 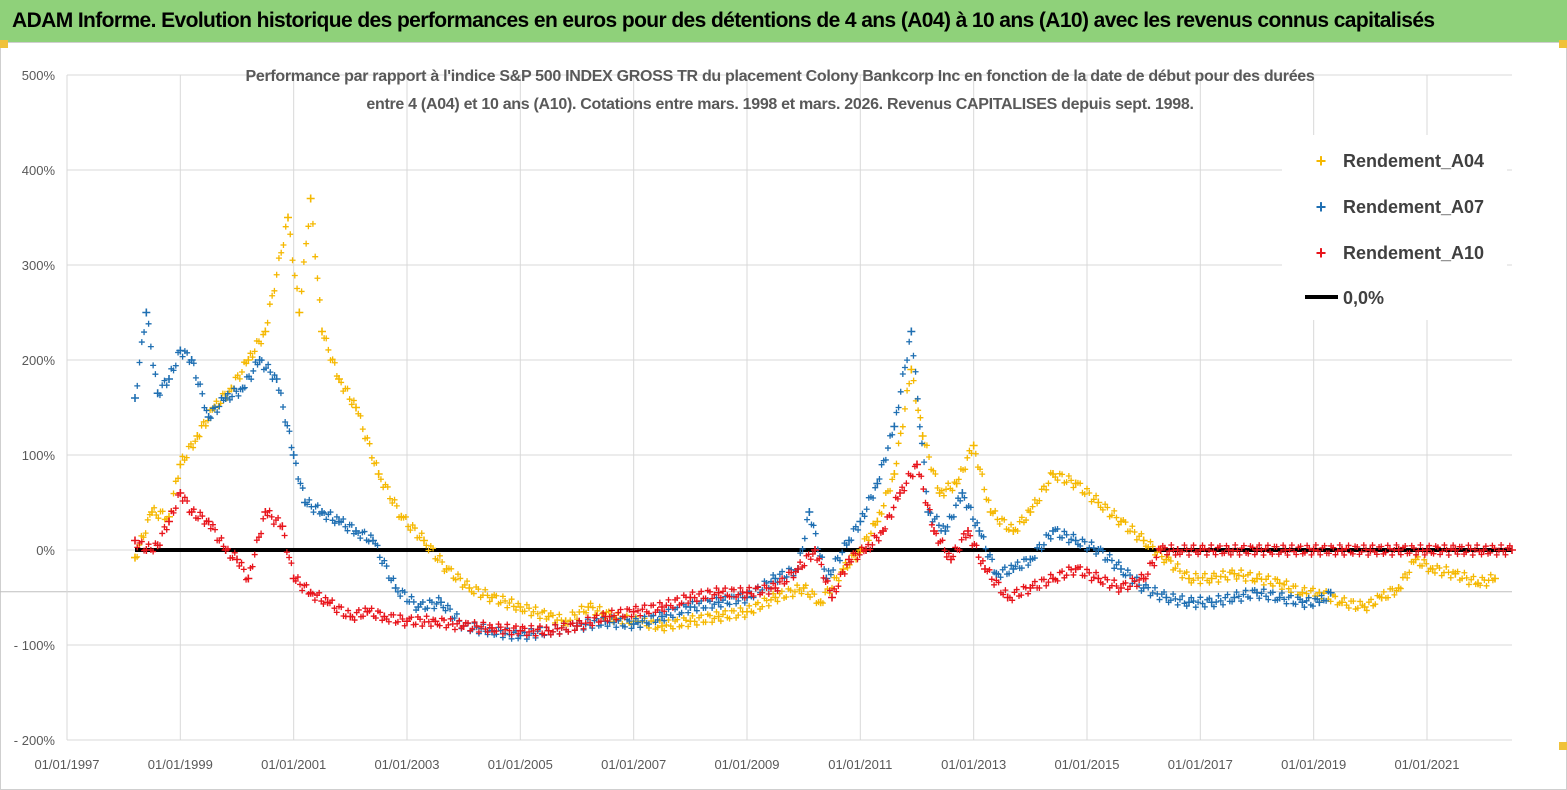 I want to click on corner-mark-right, so click(x=1563, y=44).